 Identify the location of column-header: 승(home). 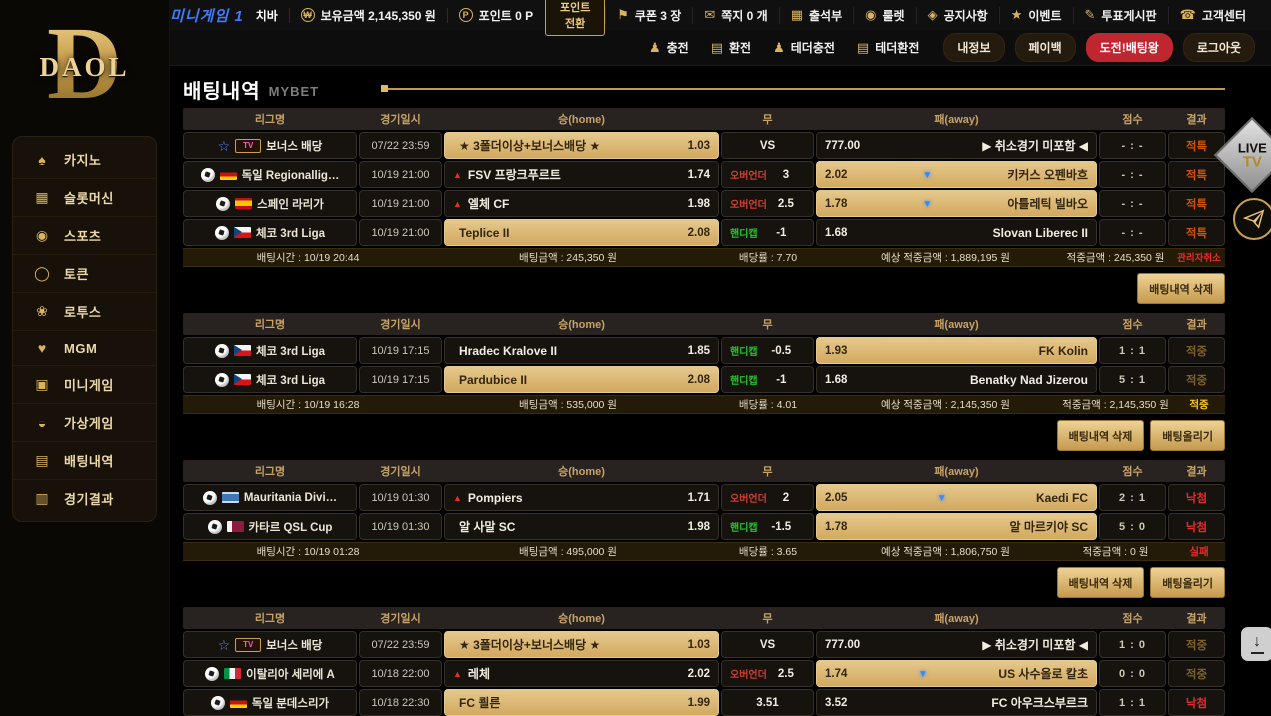
(581, 619).